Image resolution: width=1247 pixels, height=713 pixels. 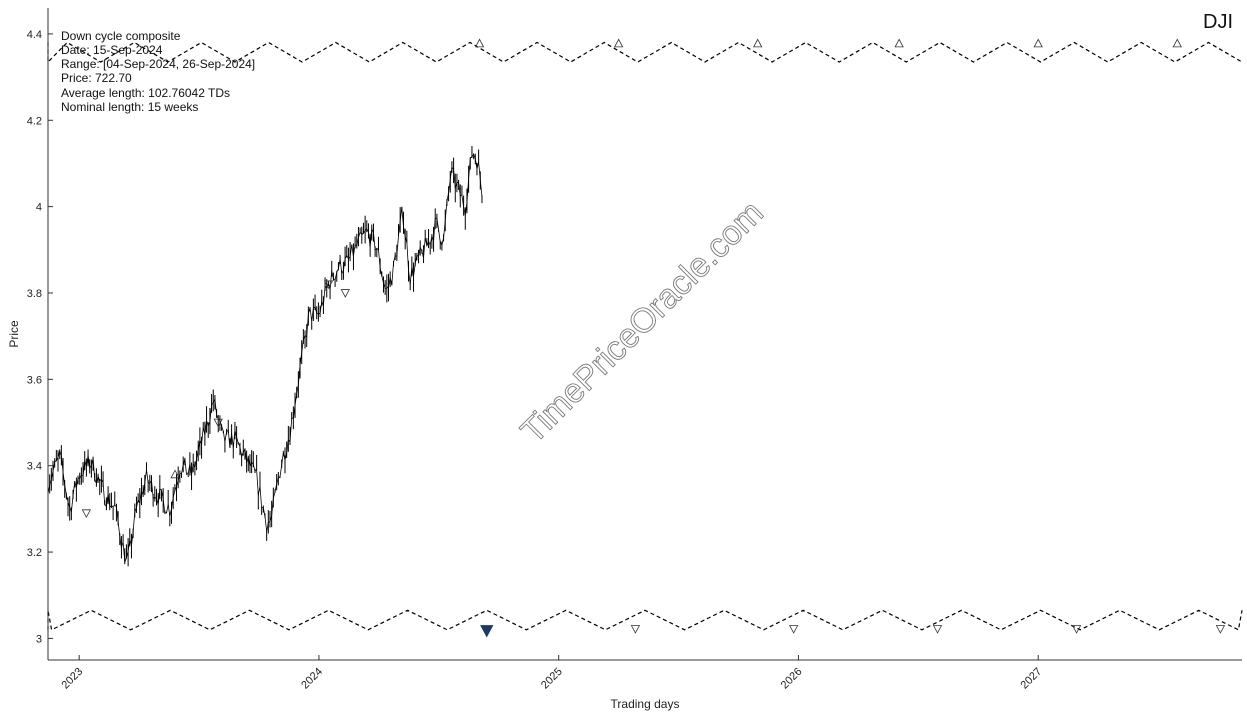 What do you see at coordinates (145, 93) in the screenshot?
I see `info-line: Average length: 102.76042 TDs` at bounding box center [145, 93].